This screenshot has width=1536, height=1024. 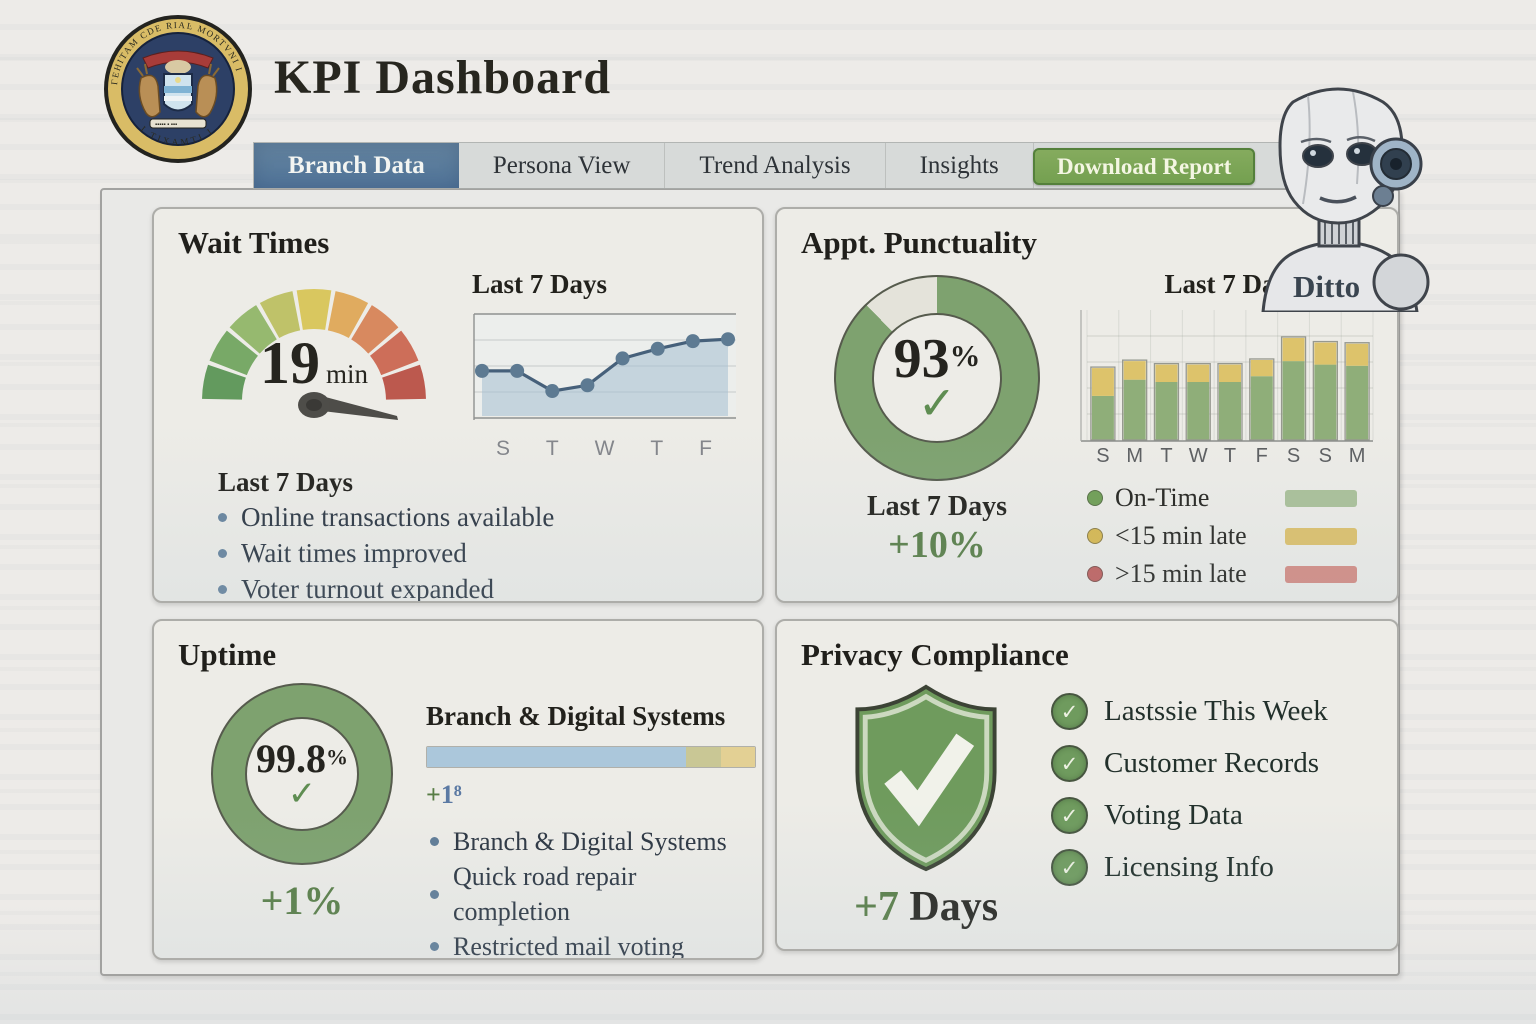 What do you see at coordinates (926, 778) in the screenshot?
I see `shield-check-icon` at bounding box center [926, 778].